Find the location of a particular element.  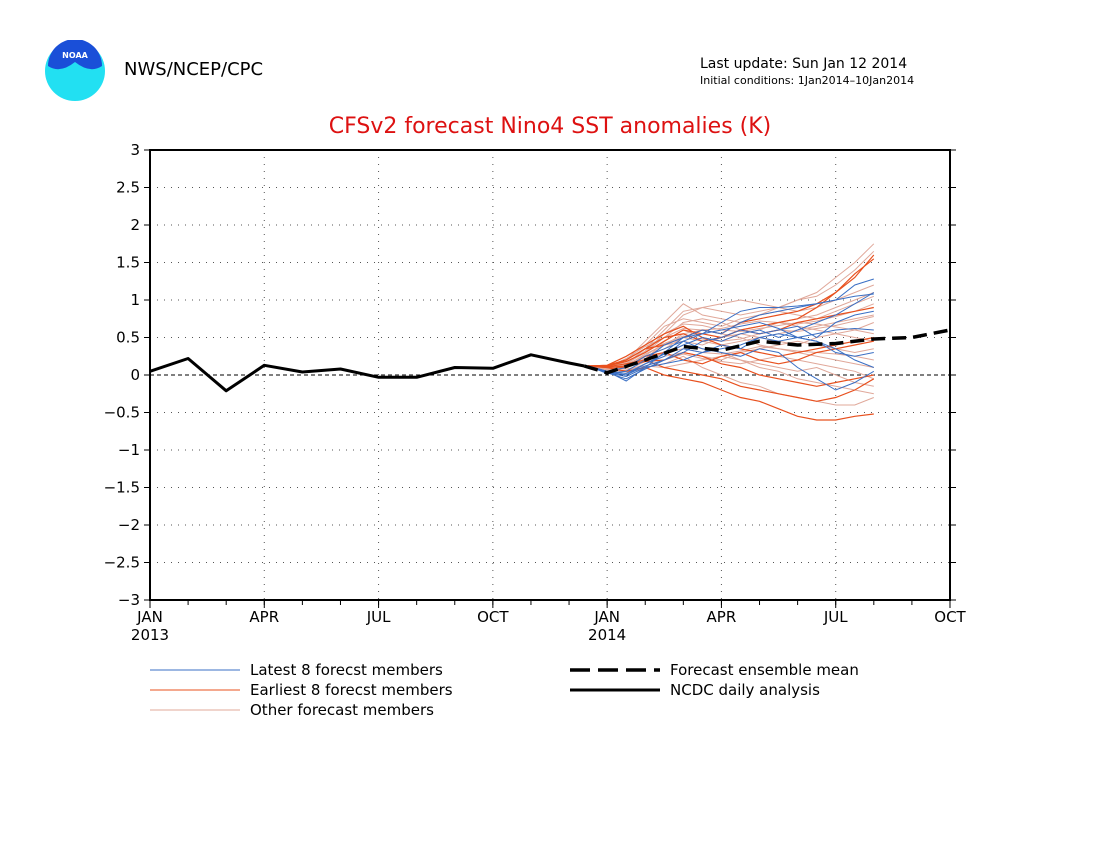

y-tick-label: 2.5 is located at coordinates (128, 188).